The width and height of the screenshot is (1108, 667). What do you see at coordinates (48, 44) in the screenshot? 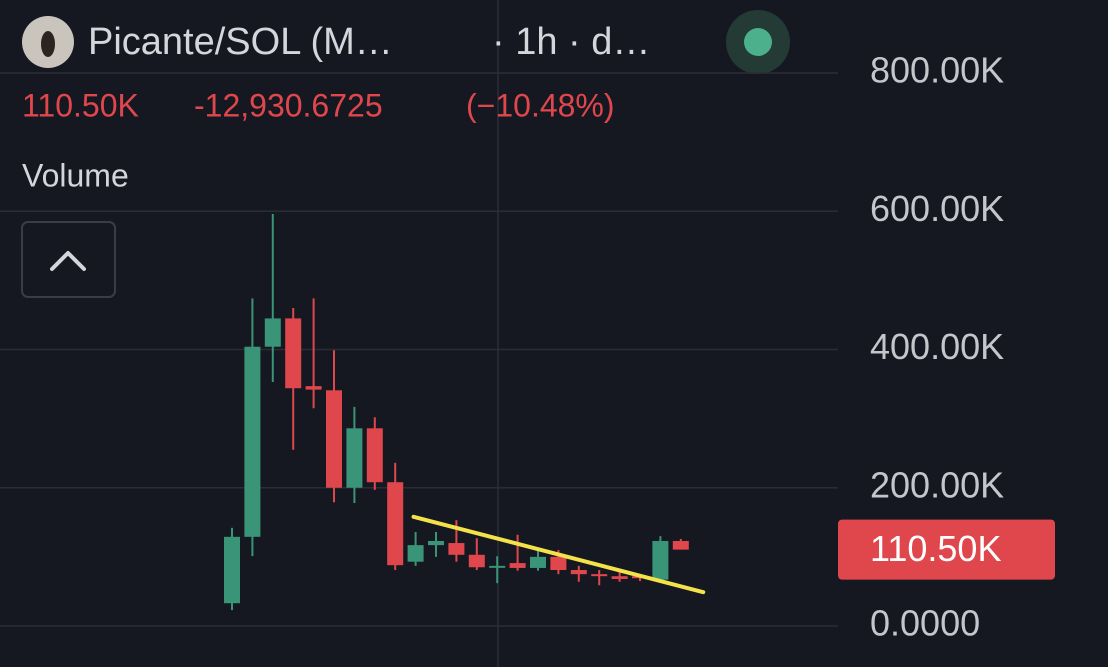
I see `token-icon-figure` at bounding box center [48, 44].